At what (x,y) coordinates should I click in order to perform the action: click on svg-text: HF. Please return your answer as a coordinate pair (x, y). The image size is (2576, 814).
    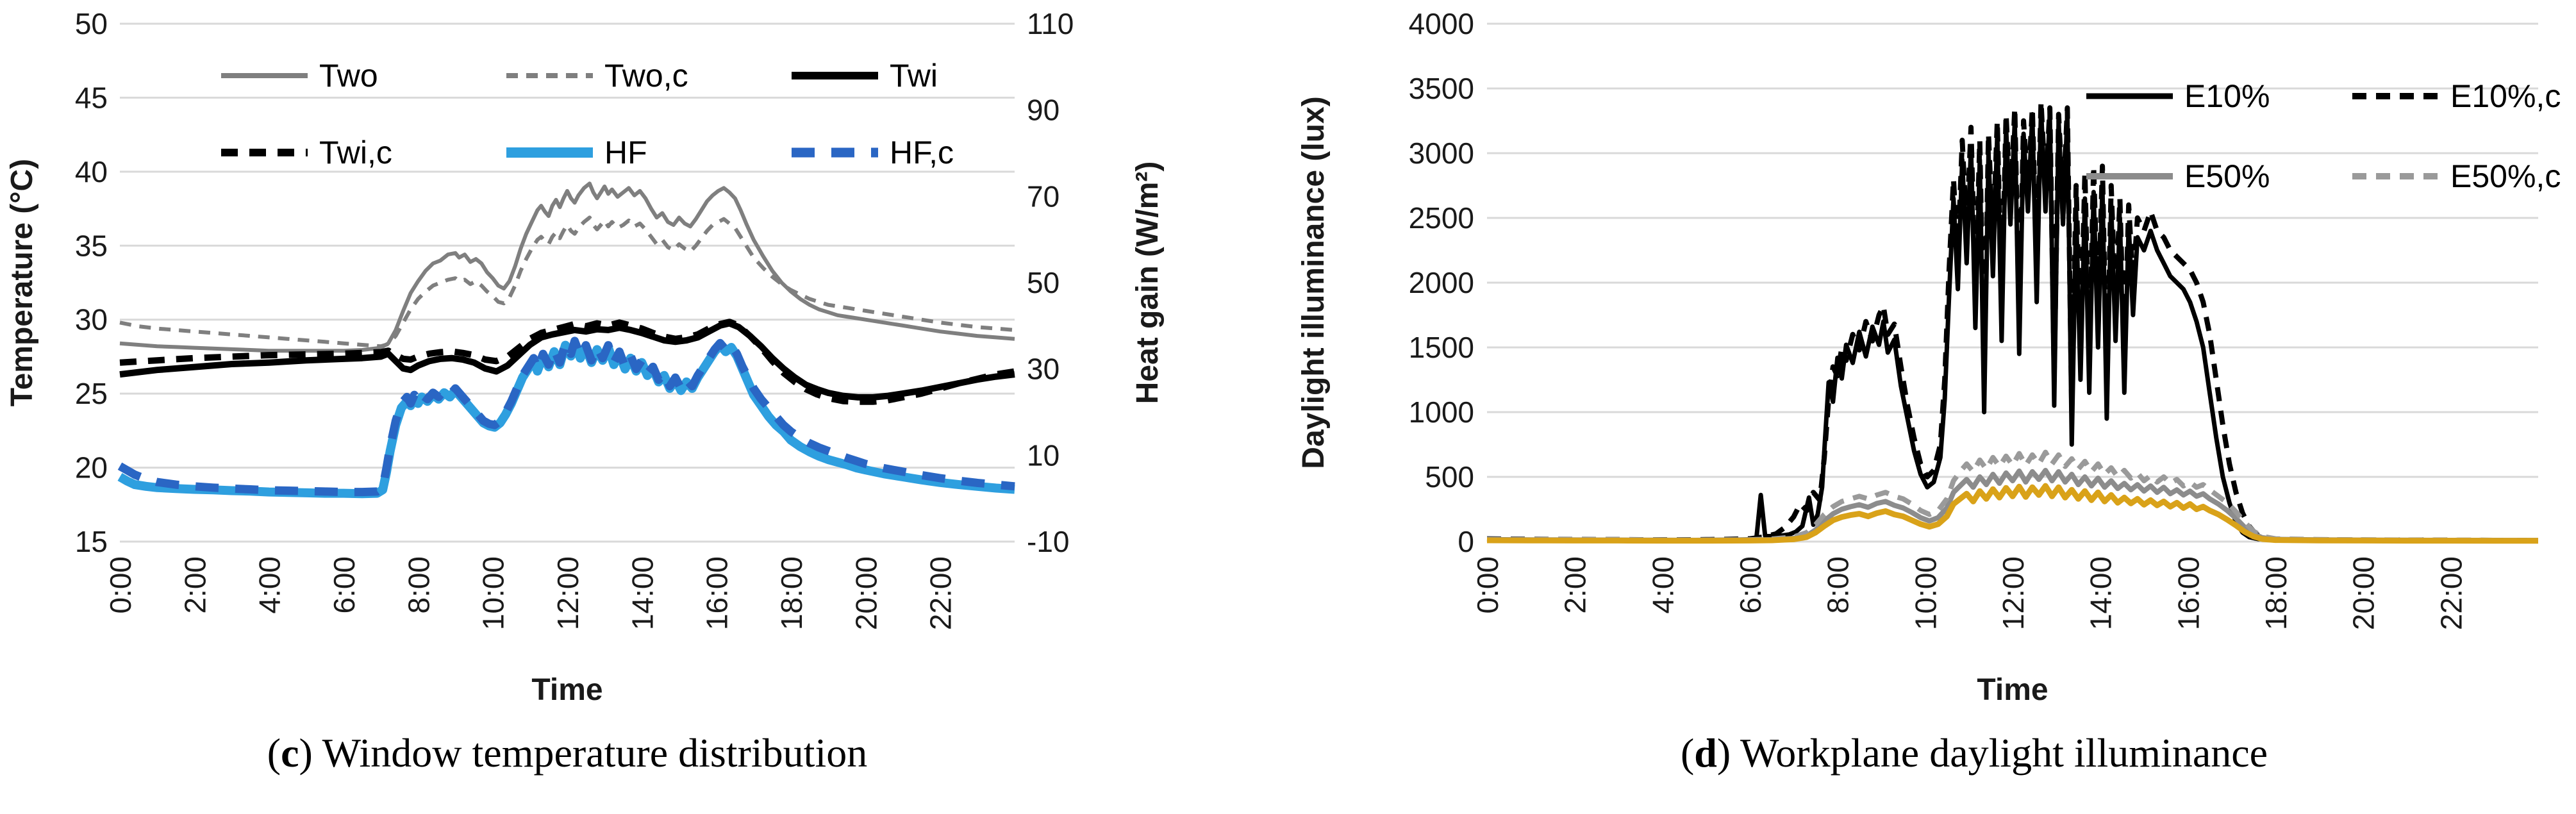
    Looking at the image, I should click on (625, 152).